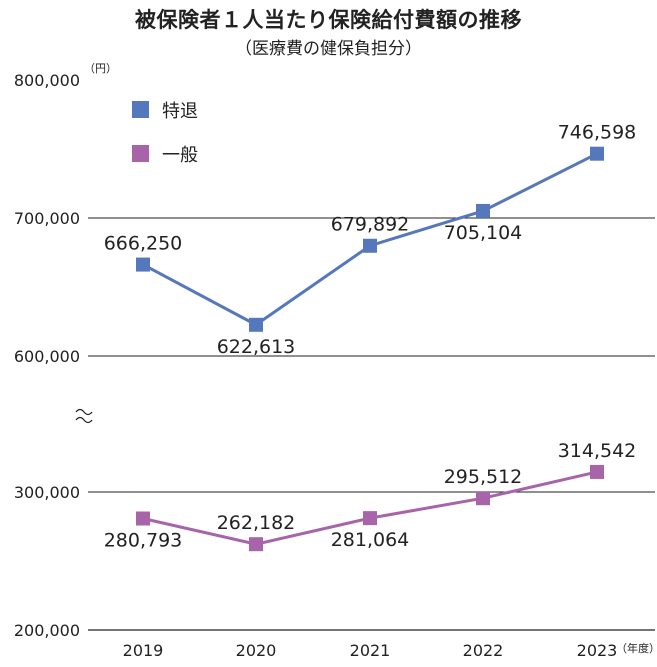  What do you see at coordinates (84, 416) in the screenshot?
I see `axis-break-mark` at bounding box center [84, 416].